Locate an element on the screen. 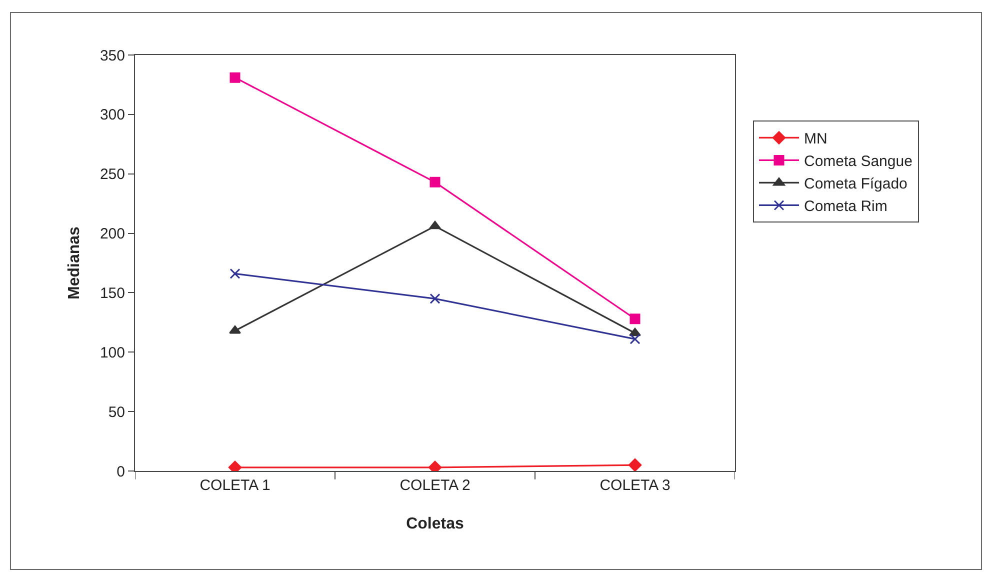 The height and width of the screenshot is (572, 984). legend-label: Cometa Fígado is located at coordinates (856, 184).